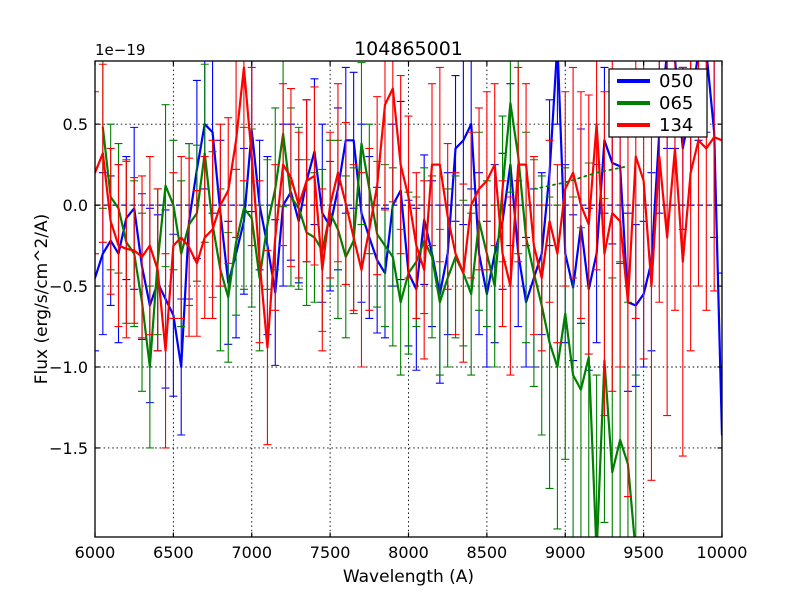 The image size is (800, 604). Describe the element at coordinates (676, 103) in the screenshot. I see `legend-label-065: 065` at that location.